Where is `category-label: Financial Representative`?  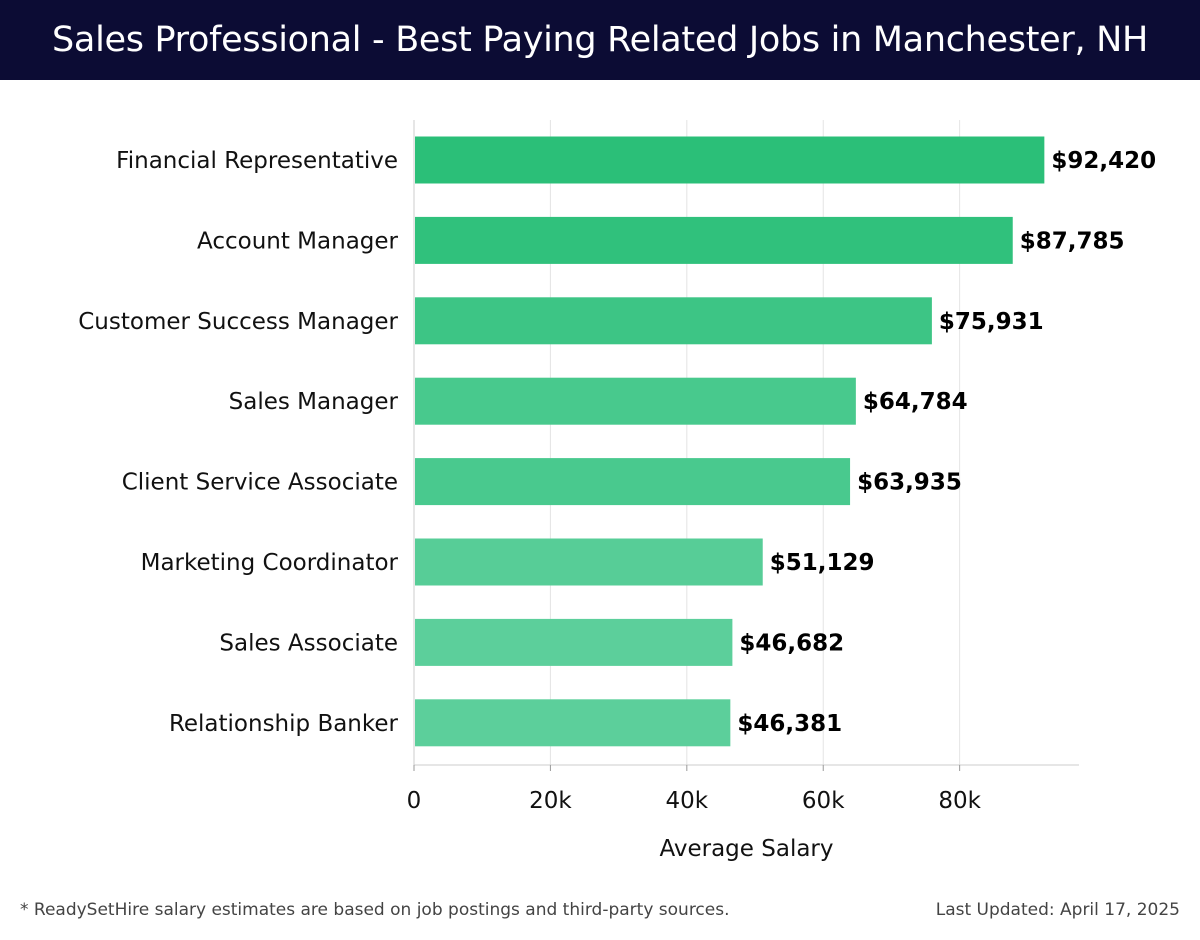 category-label: Financial Representative is located at coordinates (257, 161).